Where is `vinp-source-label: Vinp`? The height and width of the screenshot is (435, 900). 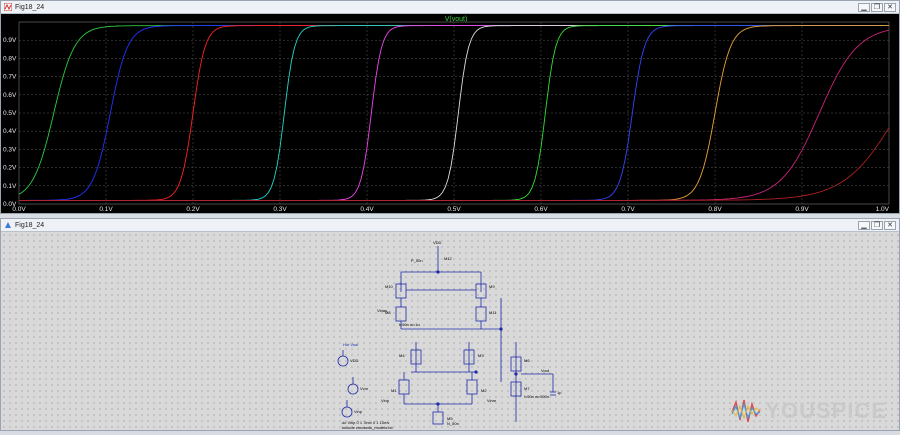
vinp-source-label: Vinp is located at coordinates (358, 411).